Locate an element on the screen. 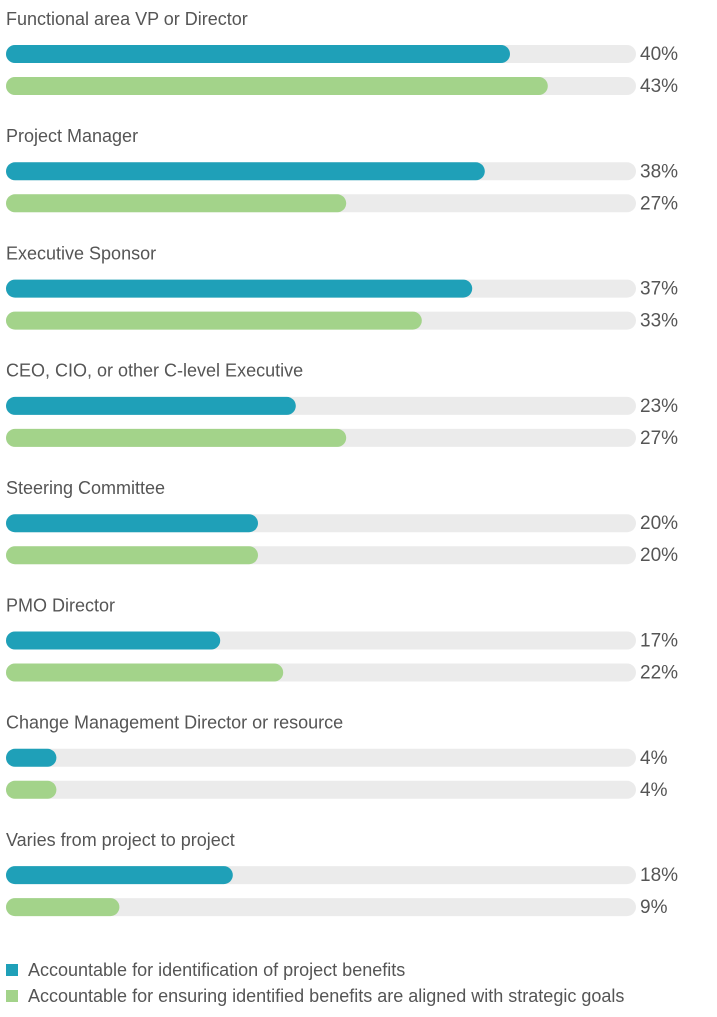  category-label: Project Manager is located at coordinates (72, 136).